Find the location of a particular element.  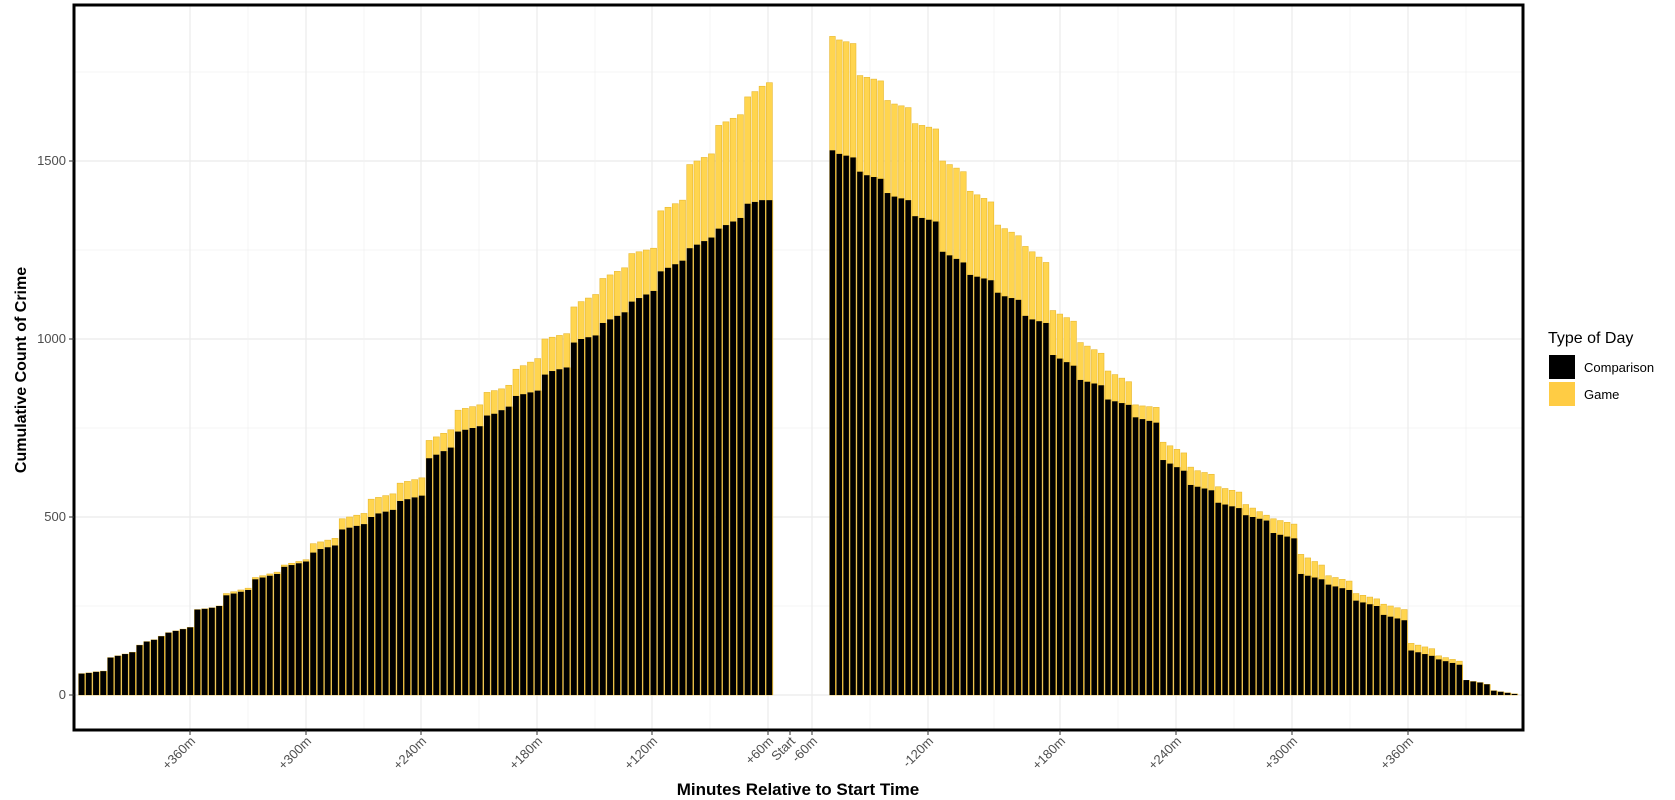

x-tick-label: +360m is located at coordinates (1396, 753).